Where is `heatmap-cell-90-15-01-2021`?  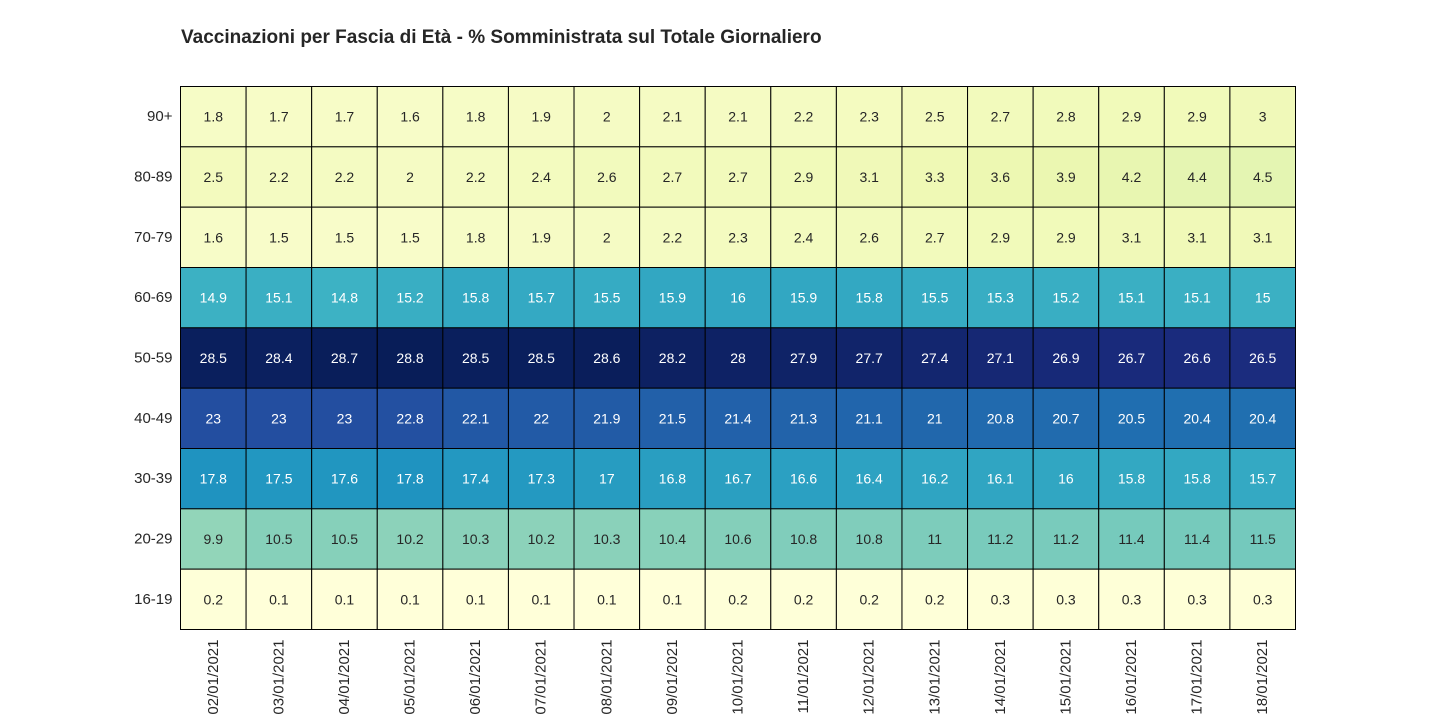
heatmap-cell-90-15-01-2021 is located at coordinates (1066, 117).